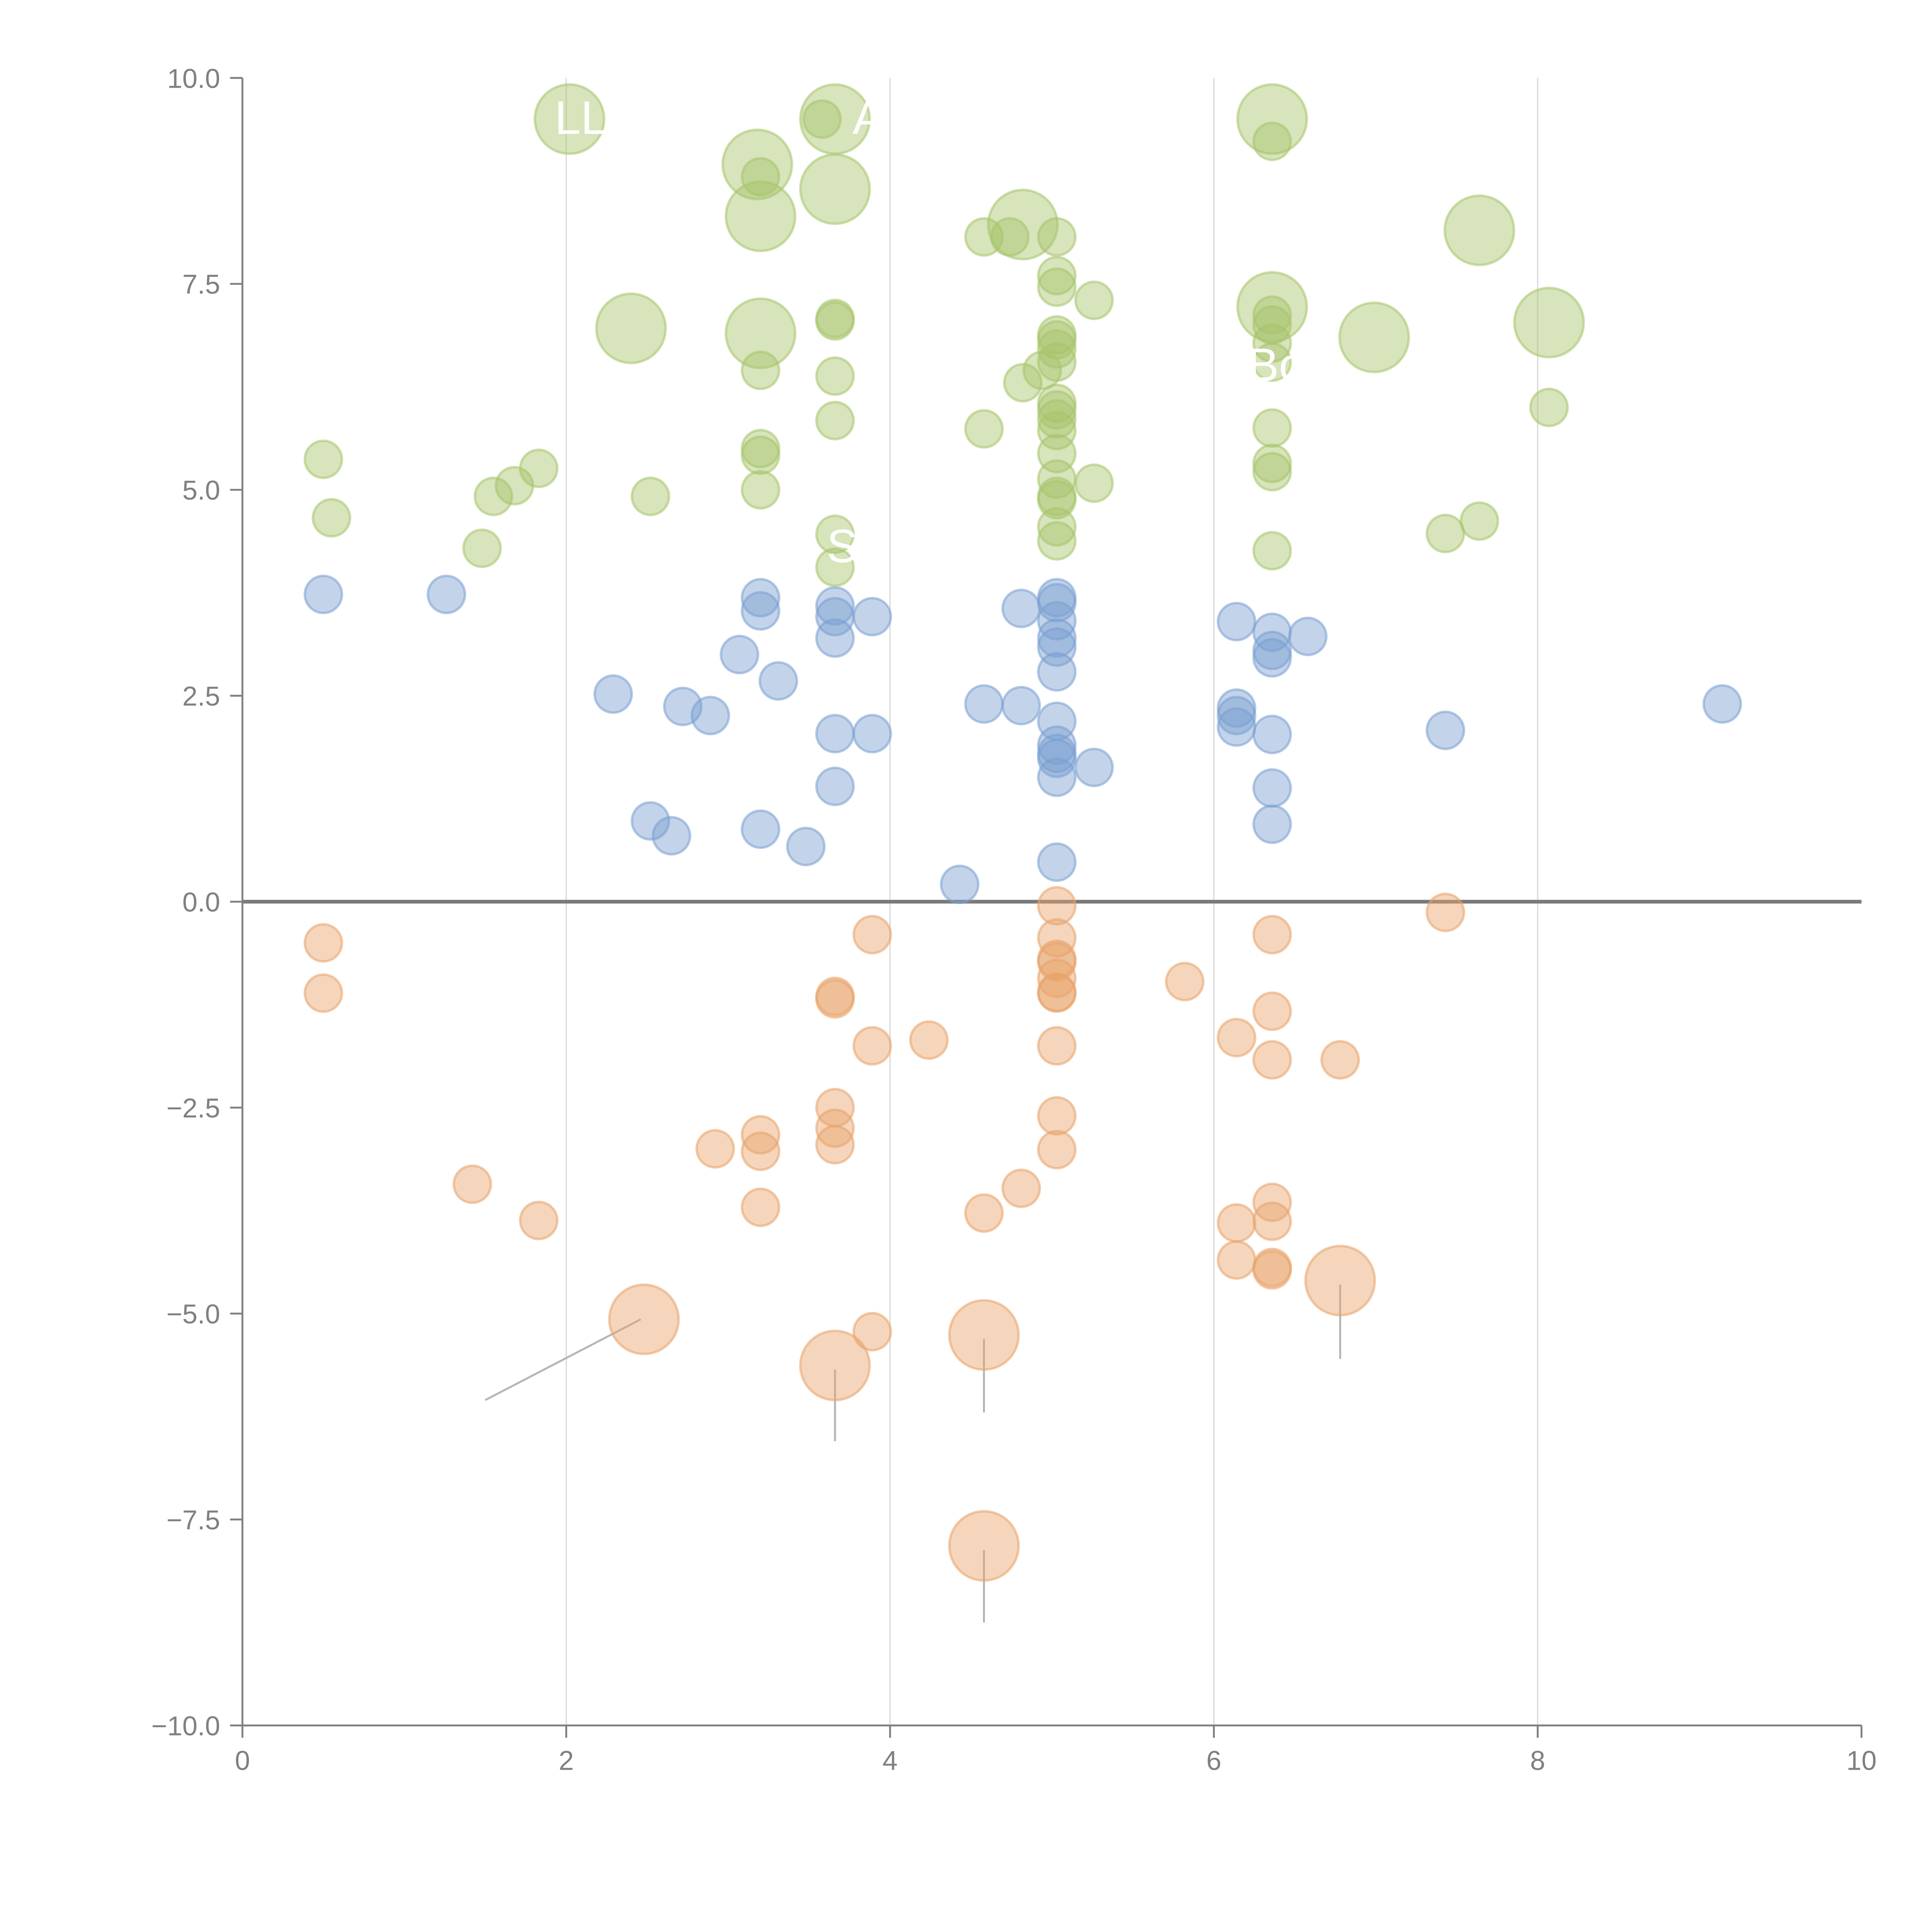 This screenshot has width=1932, height=1932. What do you see at coordinates (243, 1760) in the screenshot?
I see `x-tick-label: 0` at bounding box center [243, 1760].